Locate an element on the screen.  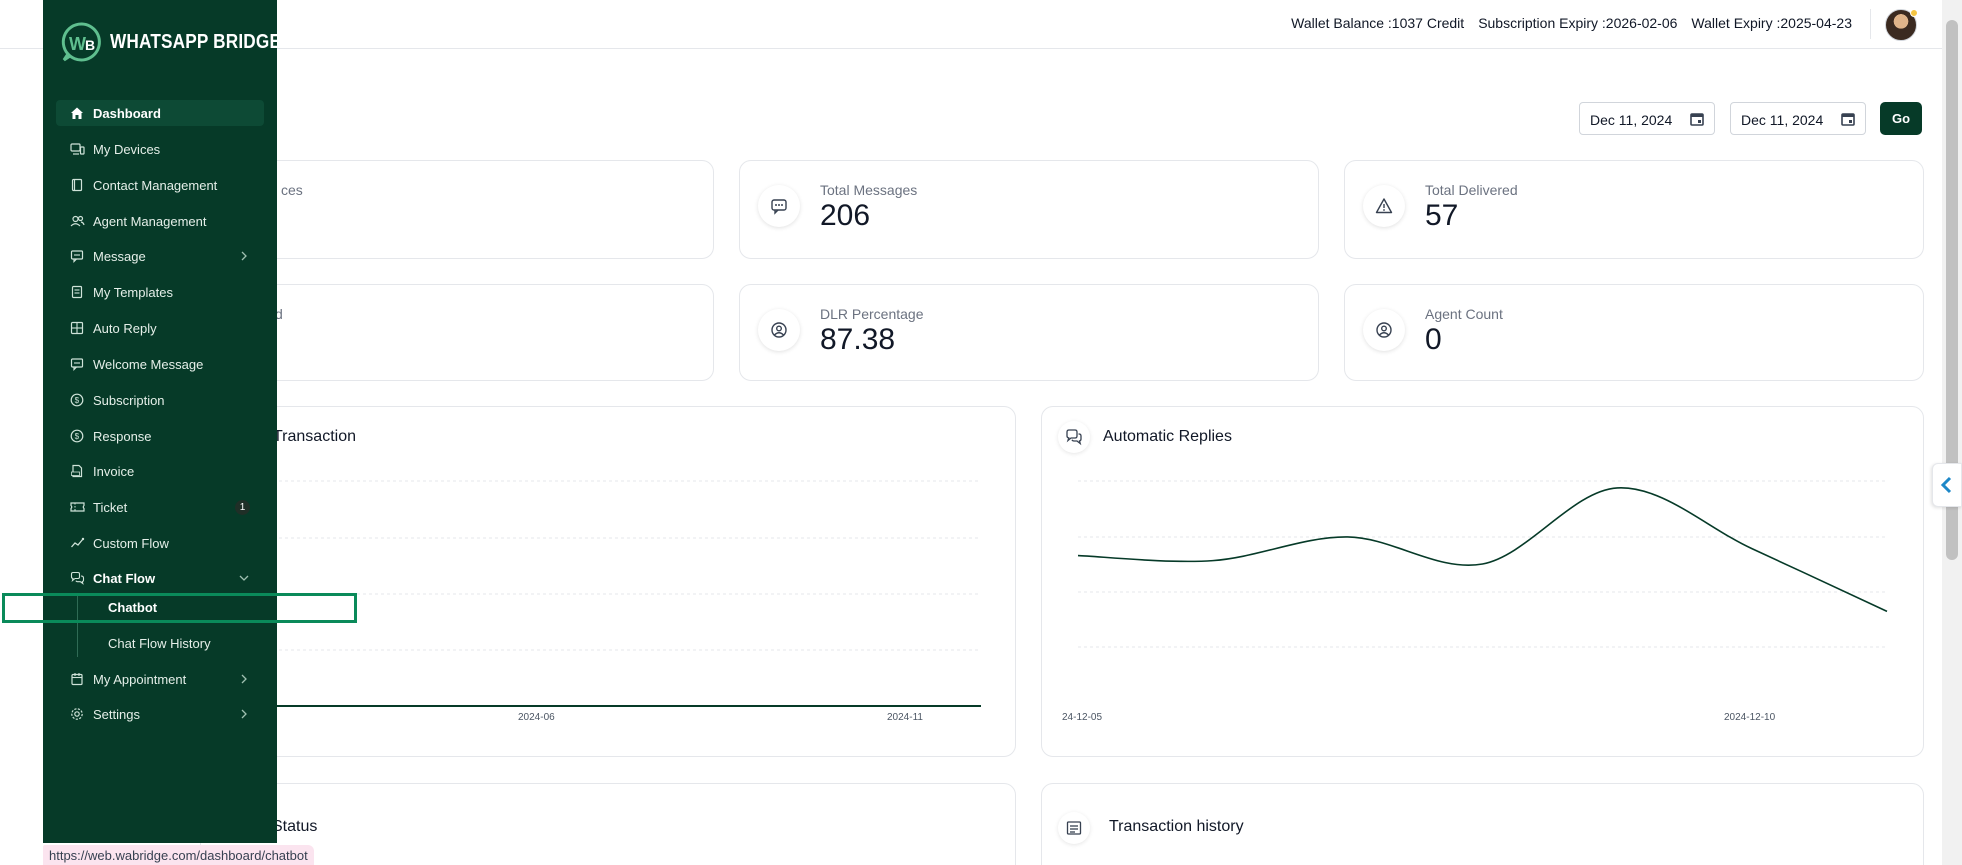
wallet-balance-label: Wallet Balance : is located at coordinates (1341, 23).